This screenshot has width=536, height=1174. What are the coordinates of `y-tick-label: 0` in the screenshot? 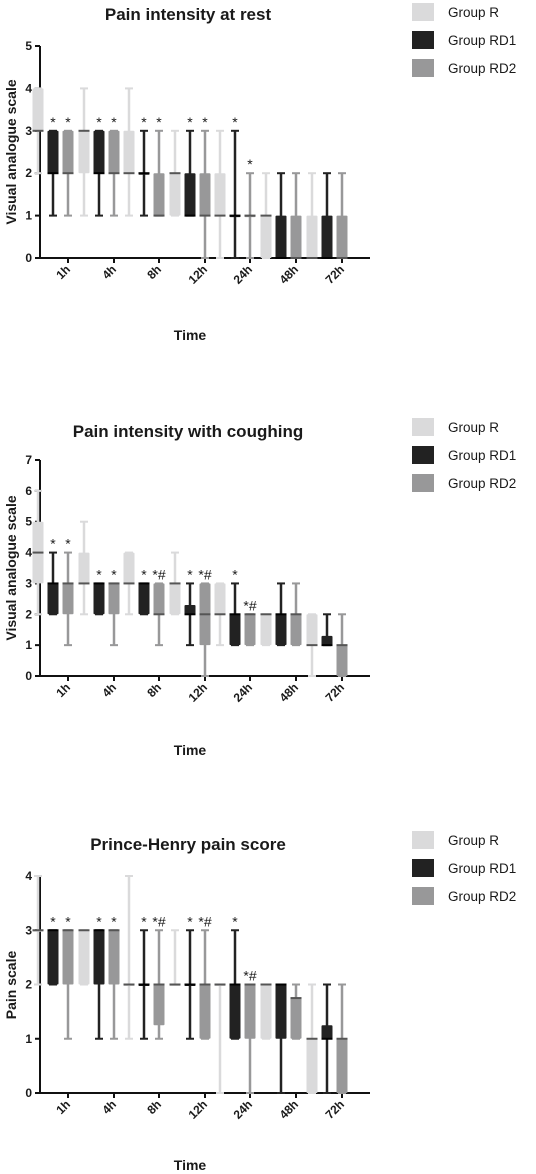 It's located at (28, 258).